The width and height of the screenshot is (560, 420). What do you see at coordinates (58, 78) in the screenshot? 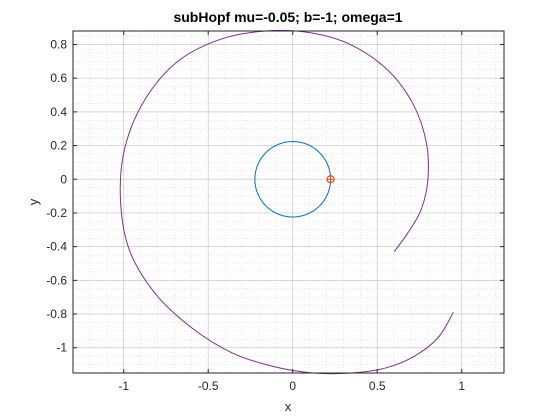
I see `y-tick-label: 0.6` at bounding box center [58, 78].